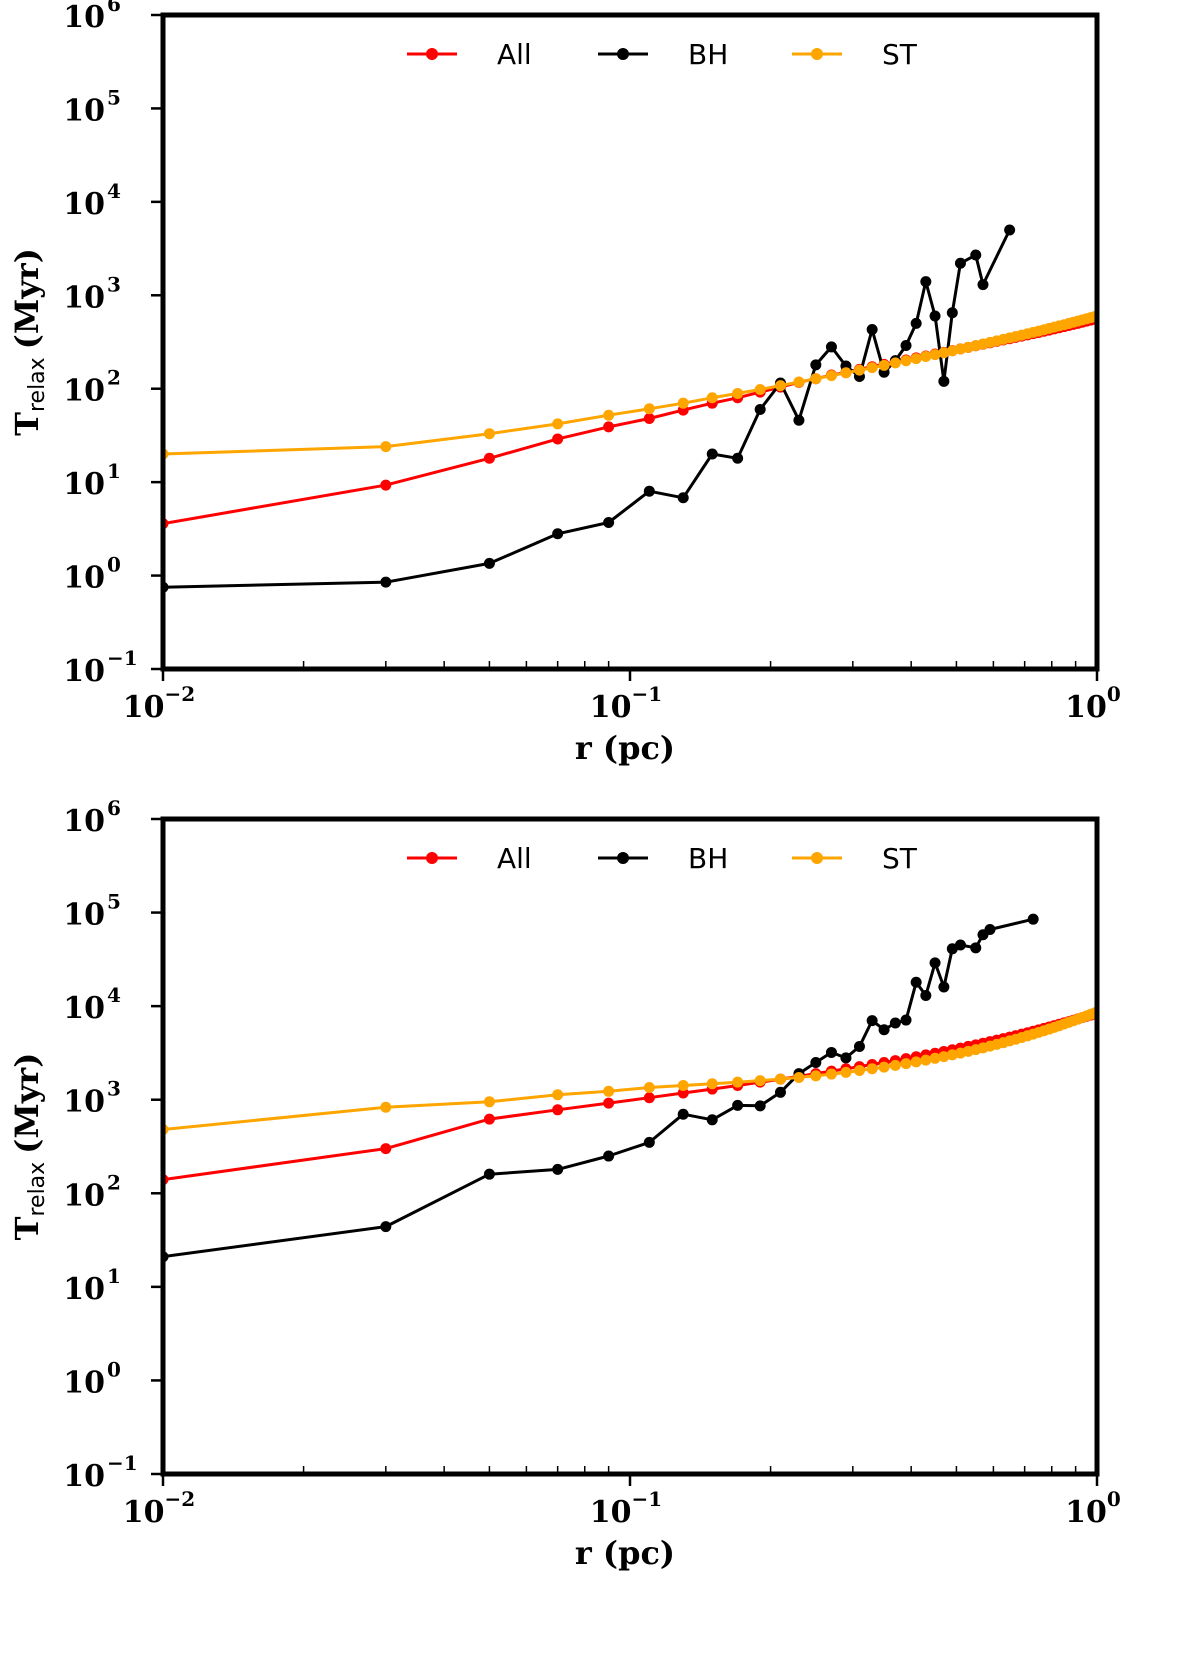  Describe the element at coordinates (469, 54) in the screenshot. I see `legend-item-all: All` at that location.